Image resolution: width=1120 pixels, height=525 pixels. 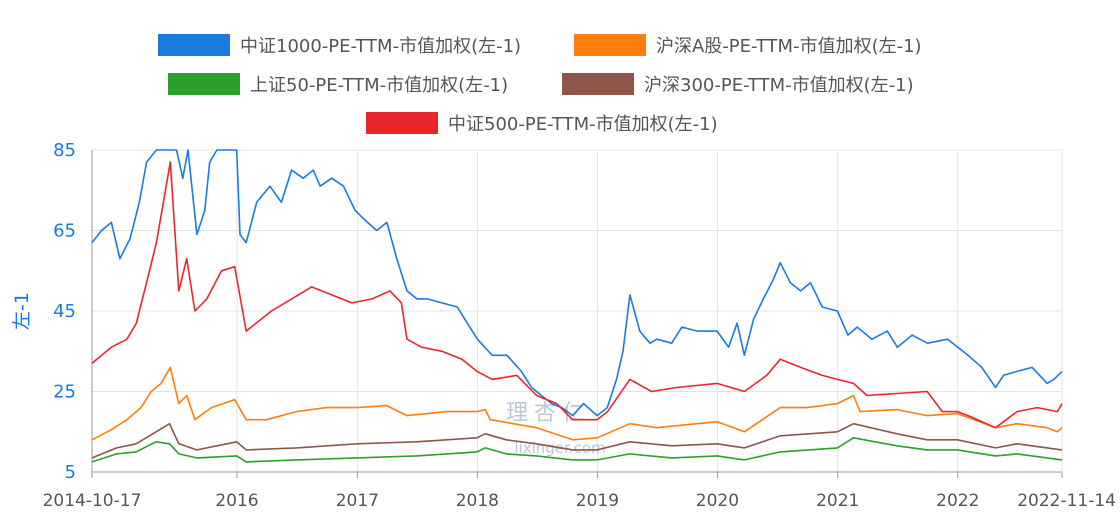 What do you see at coordinates (64, 150) in the screenshot?
I see `y-tick-label: 85` at bounding box center [64, 150].